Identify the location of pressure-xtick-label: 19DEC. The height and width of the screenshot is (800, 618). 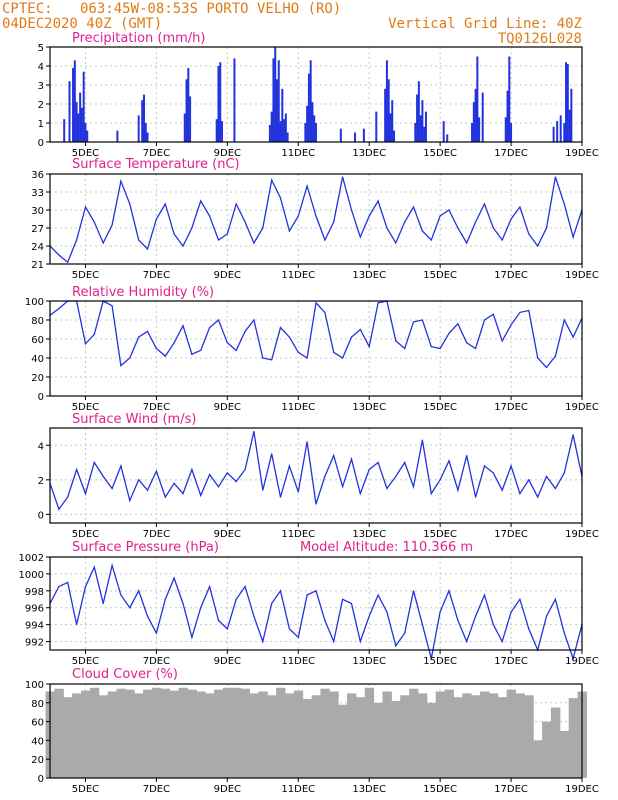
(582, 661).